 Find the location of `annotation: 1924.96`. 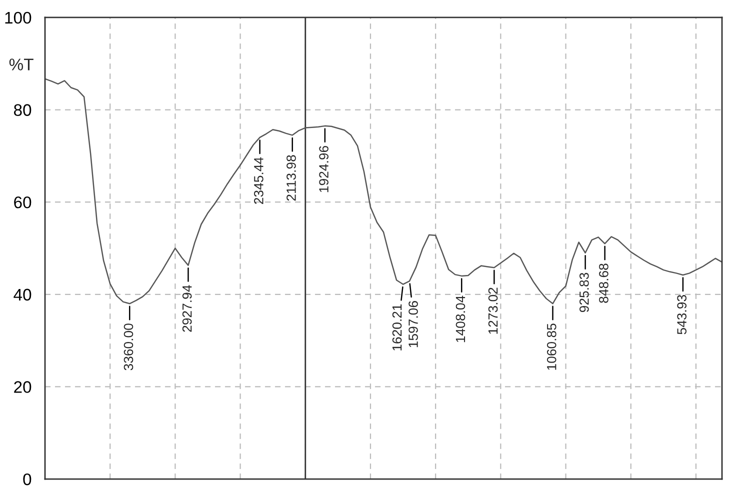

annotation: 1924.96 is located at coordinates (323, 169).